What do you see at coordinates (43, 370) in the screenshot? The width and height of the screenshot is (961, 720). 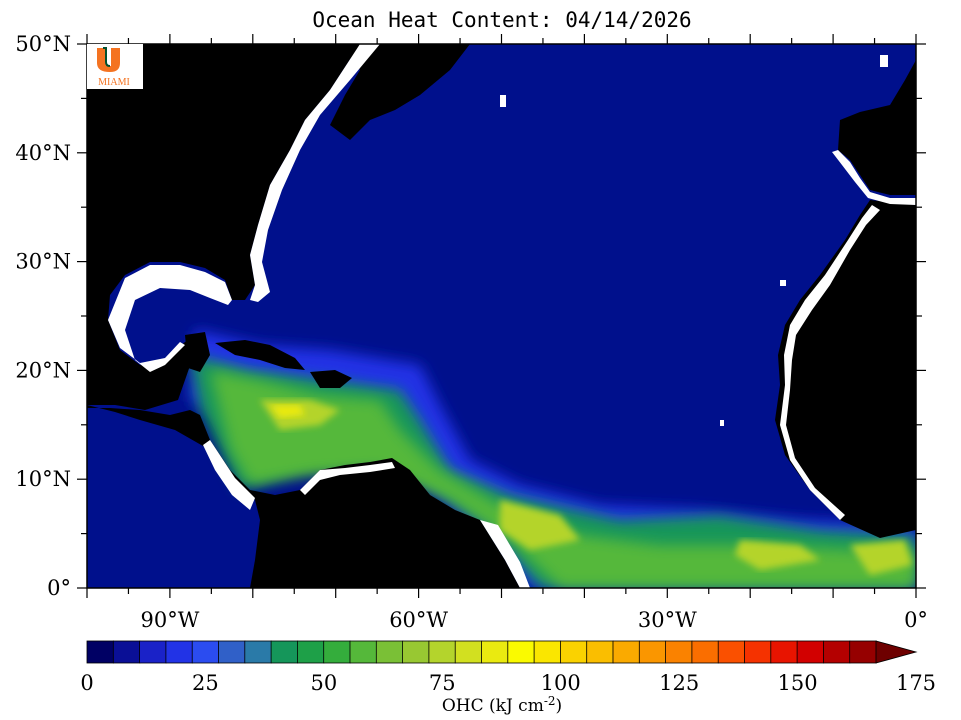 I see `lat-tick-label: 20°N` at bounding box center [43, 370].